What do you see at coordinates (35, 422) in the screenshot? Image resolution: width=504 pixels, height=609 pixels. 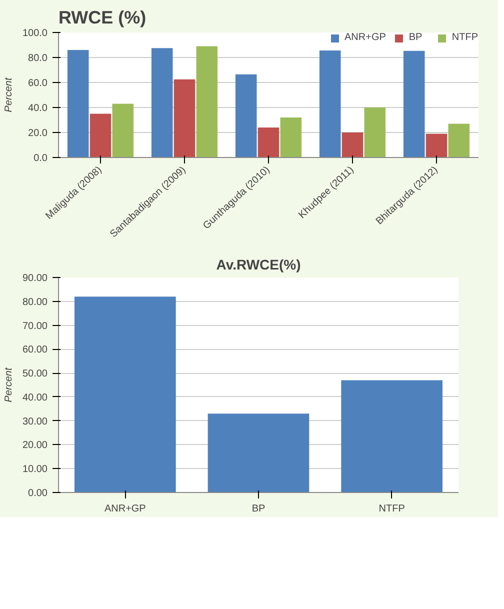 I see `y-tick-label: 30.00` at bounding box center [35, 422].